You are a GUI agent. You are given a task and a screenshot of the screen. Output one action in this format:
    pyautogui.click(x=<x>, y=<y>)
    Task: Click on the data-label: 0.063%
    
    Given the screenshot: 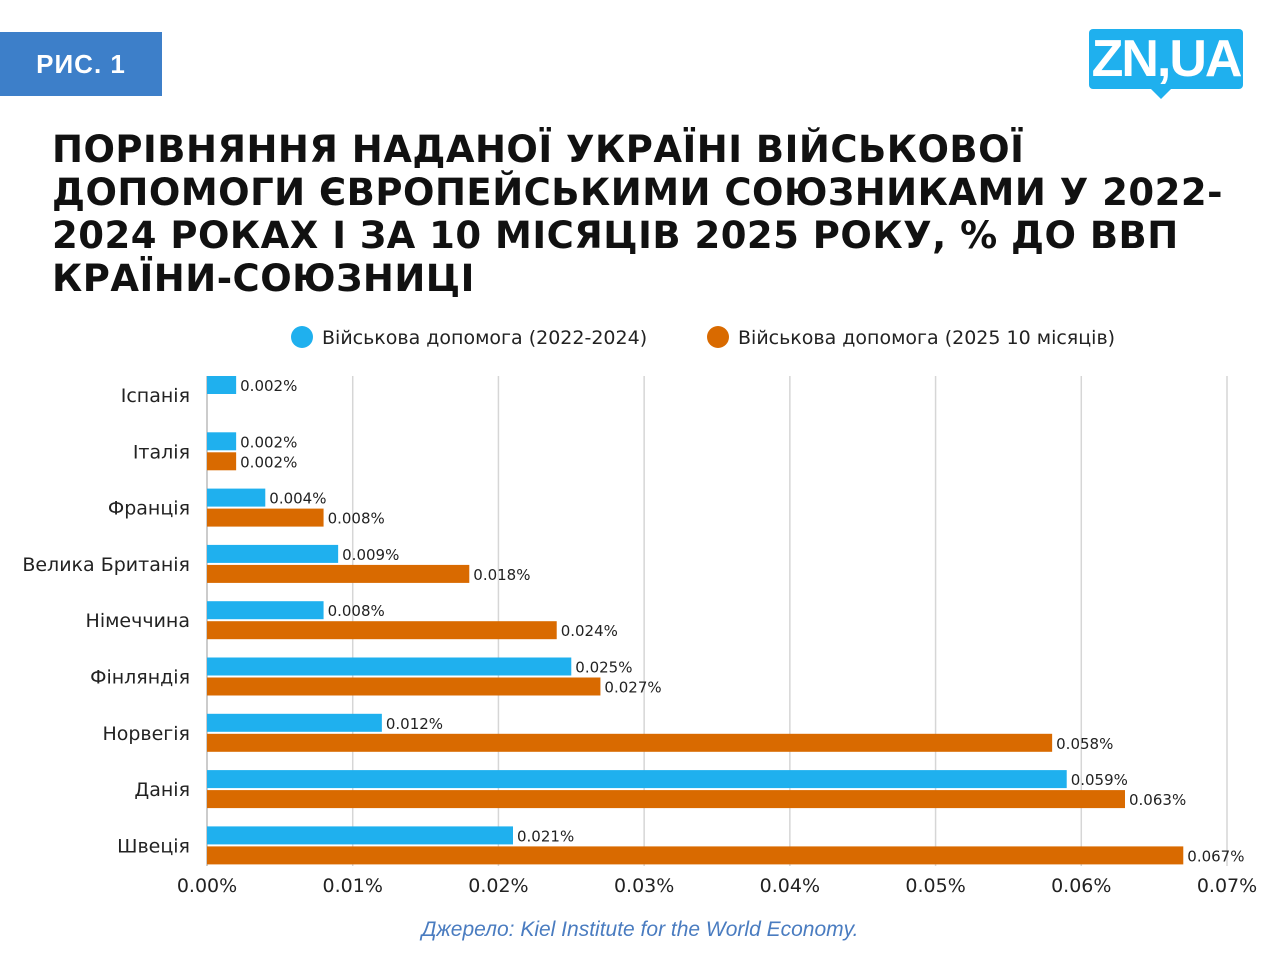 What is the action you would take?
    pyautogui.click(x=1157, y=800)
    